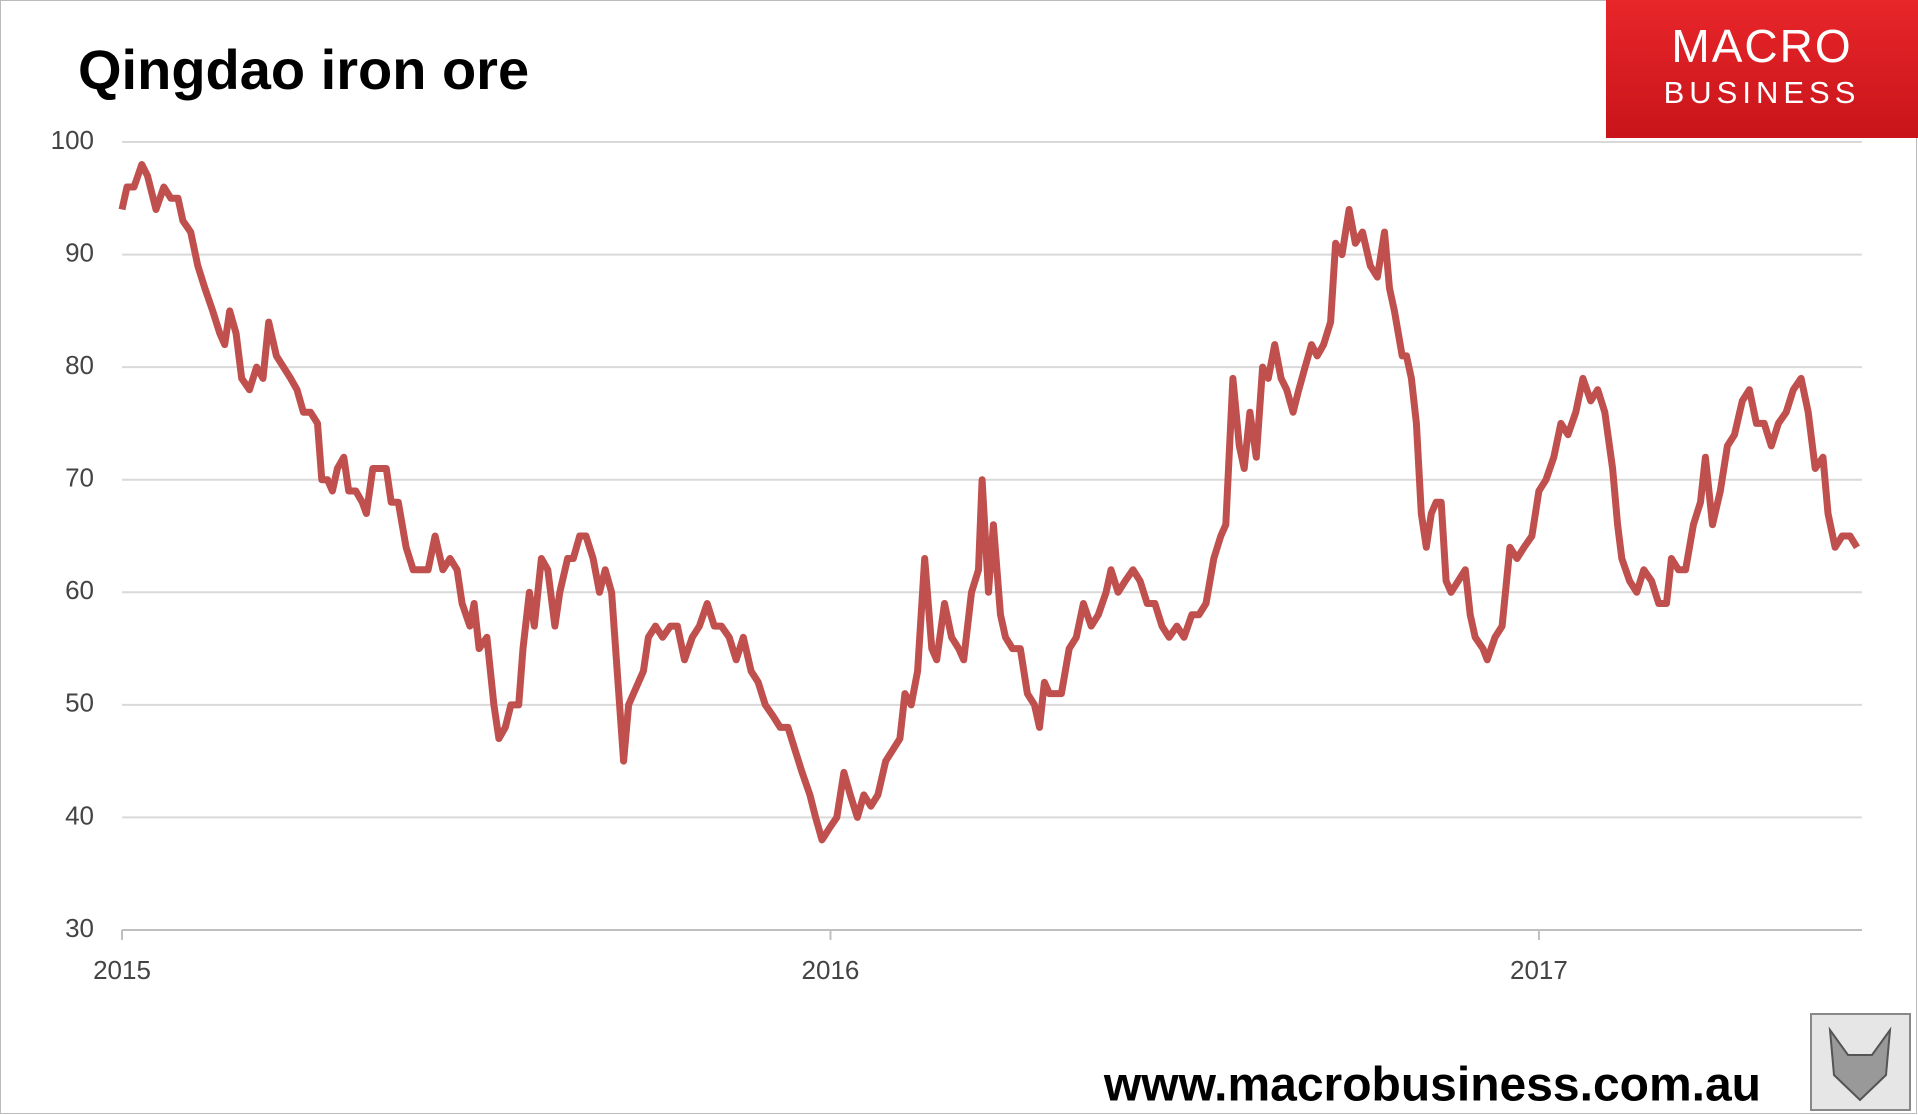 This screenshot has width=1918, height=1115. I want to click on x-tick-label: 2015, so click(122, 970).